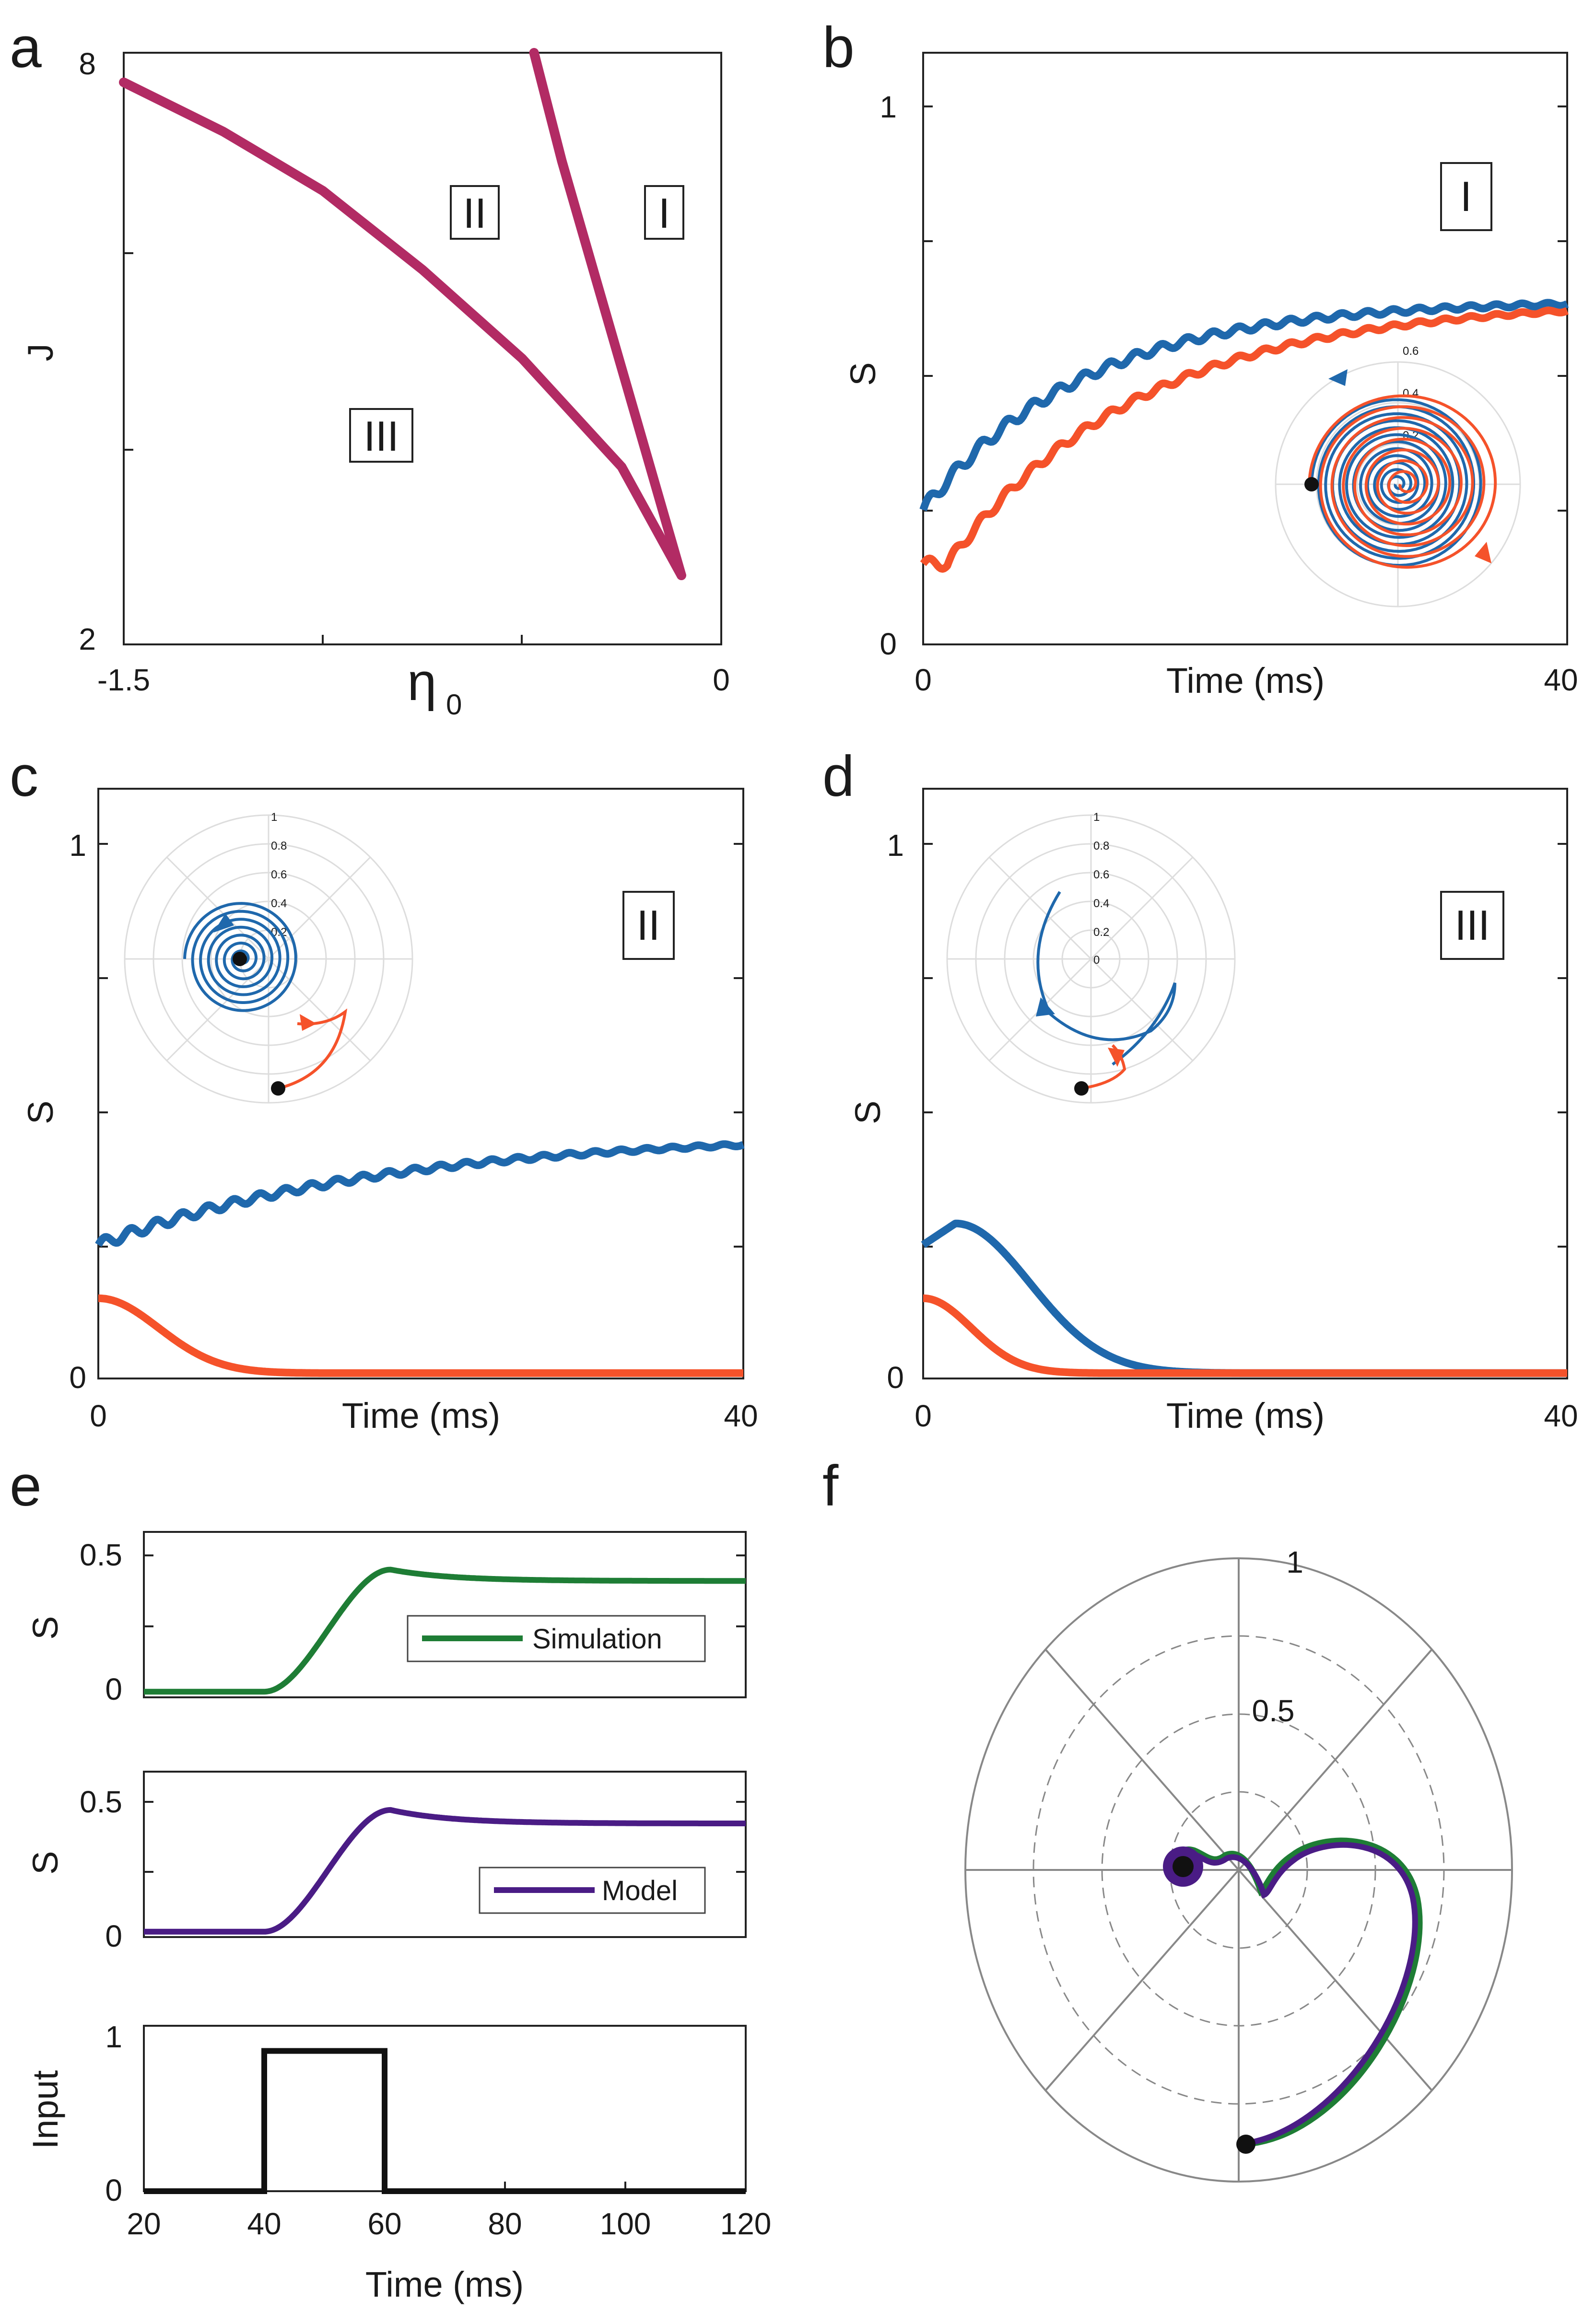 Image resolution: width=1595 pixels, height=2324 pixels. I want to click on panel-f: 1 0.5, so click(1238, 1864).